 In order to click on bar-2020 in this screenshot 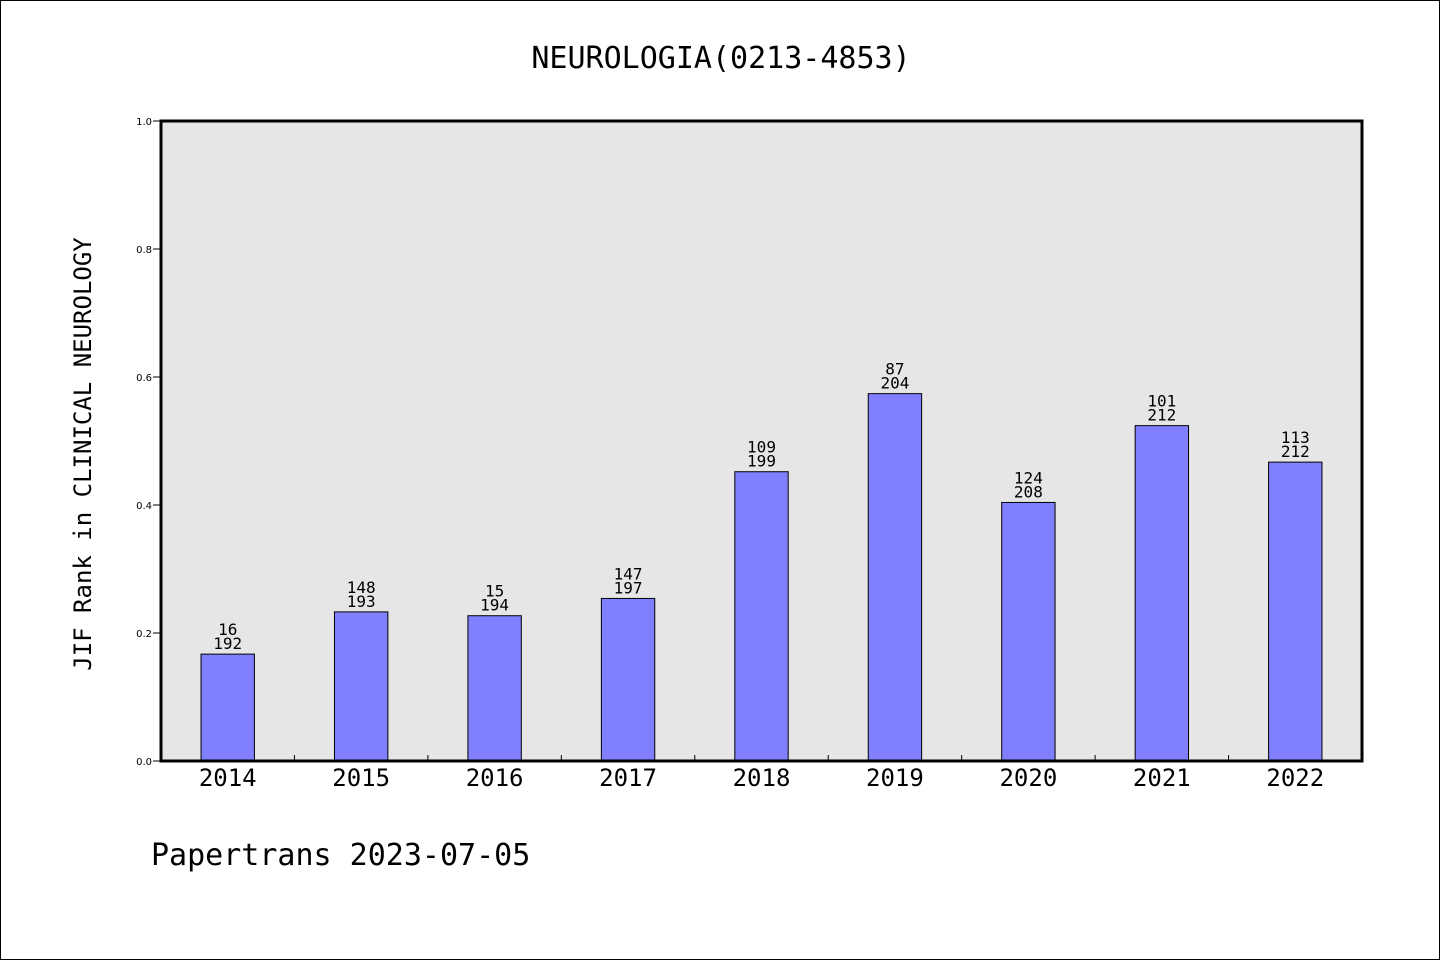, I will do `click(1028, 631)`.